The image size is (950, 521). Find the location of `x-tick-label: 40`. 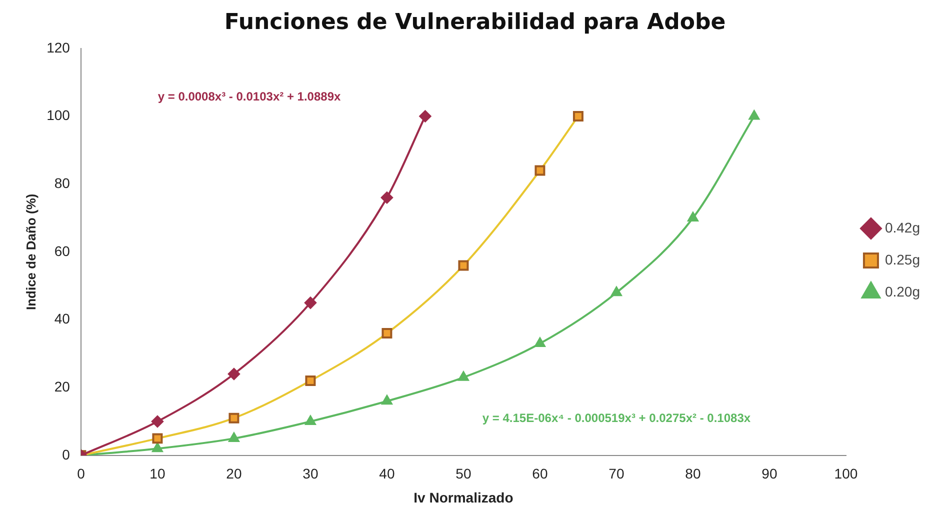

x-tick-label: 40 is located at coordinates (387, 474).